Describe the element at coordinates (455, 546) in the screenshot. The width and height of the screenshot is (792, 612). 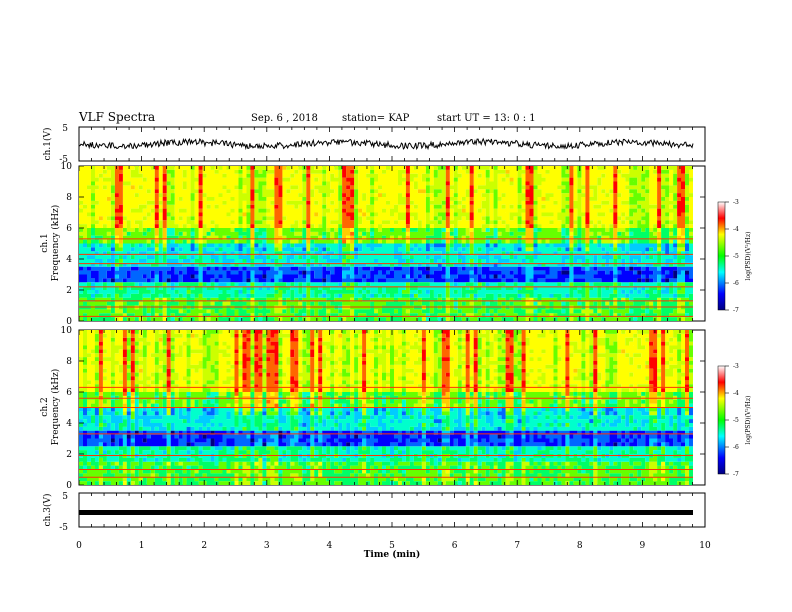
I see `x-tick-label: 6` at that location.